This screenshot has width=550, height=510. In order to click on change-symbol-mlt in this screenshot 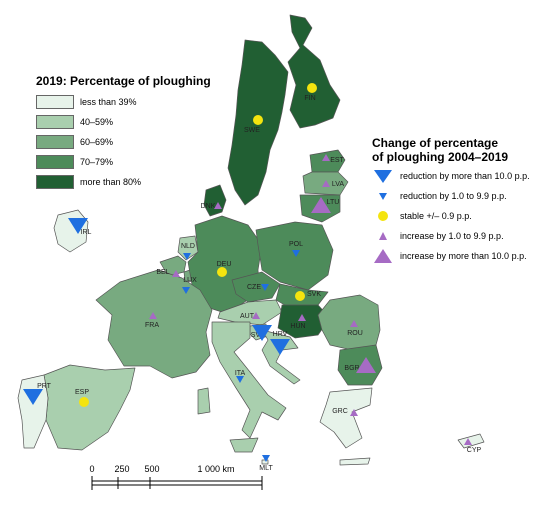, I will do `click(266, 458)`.